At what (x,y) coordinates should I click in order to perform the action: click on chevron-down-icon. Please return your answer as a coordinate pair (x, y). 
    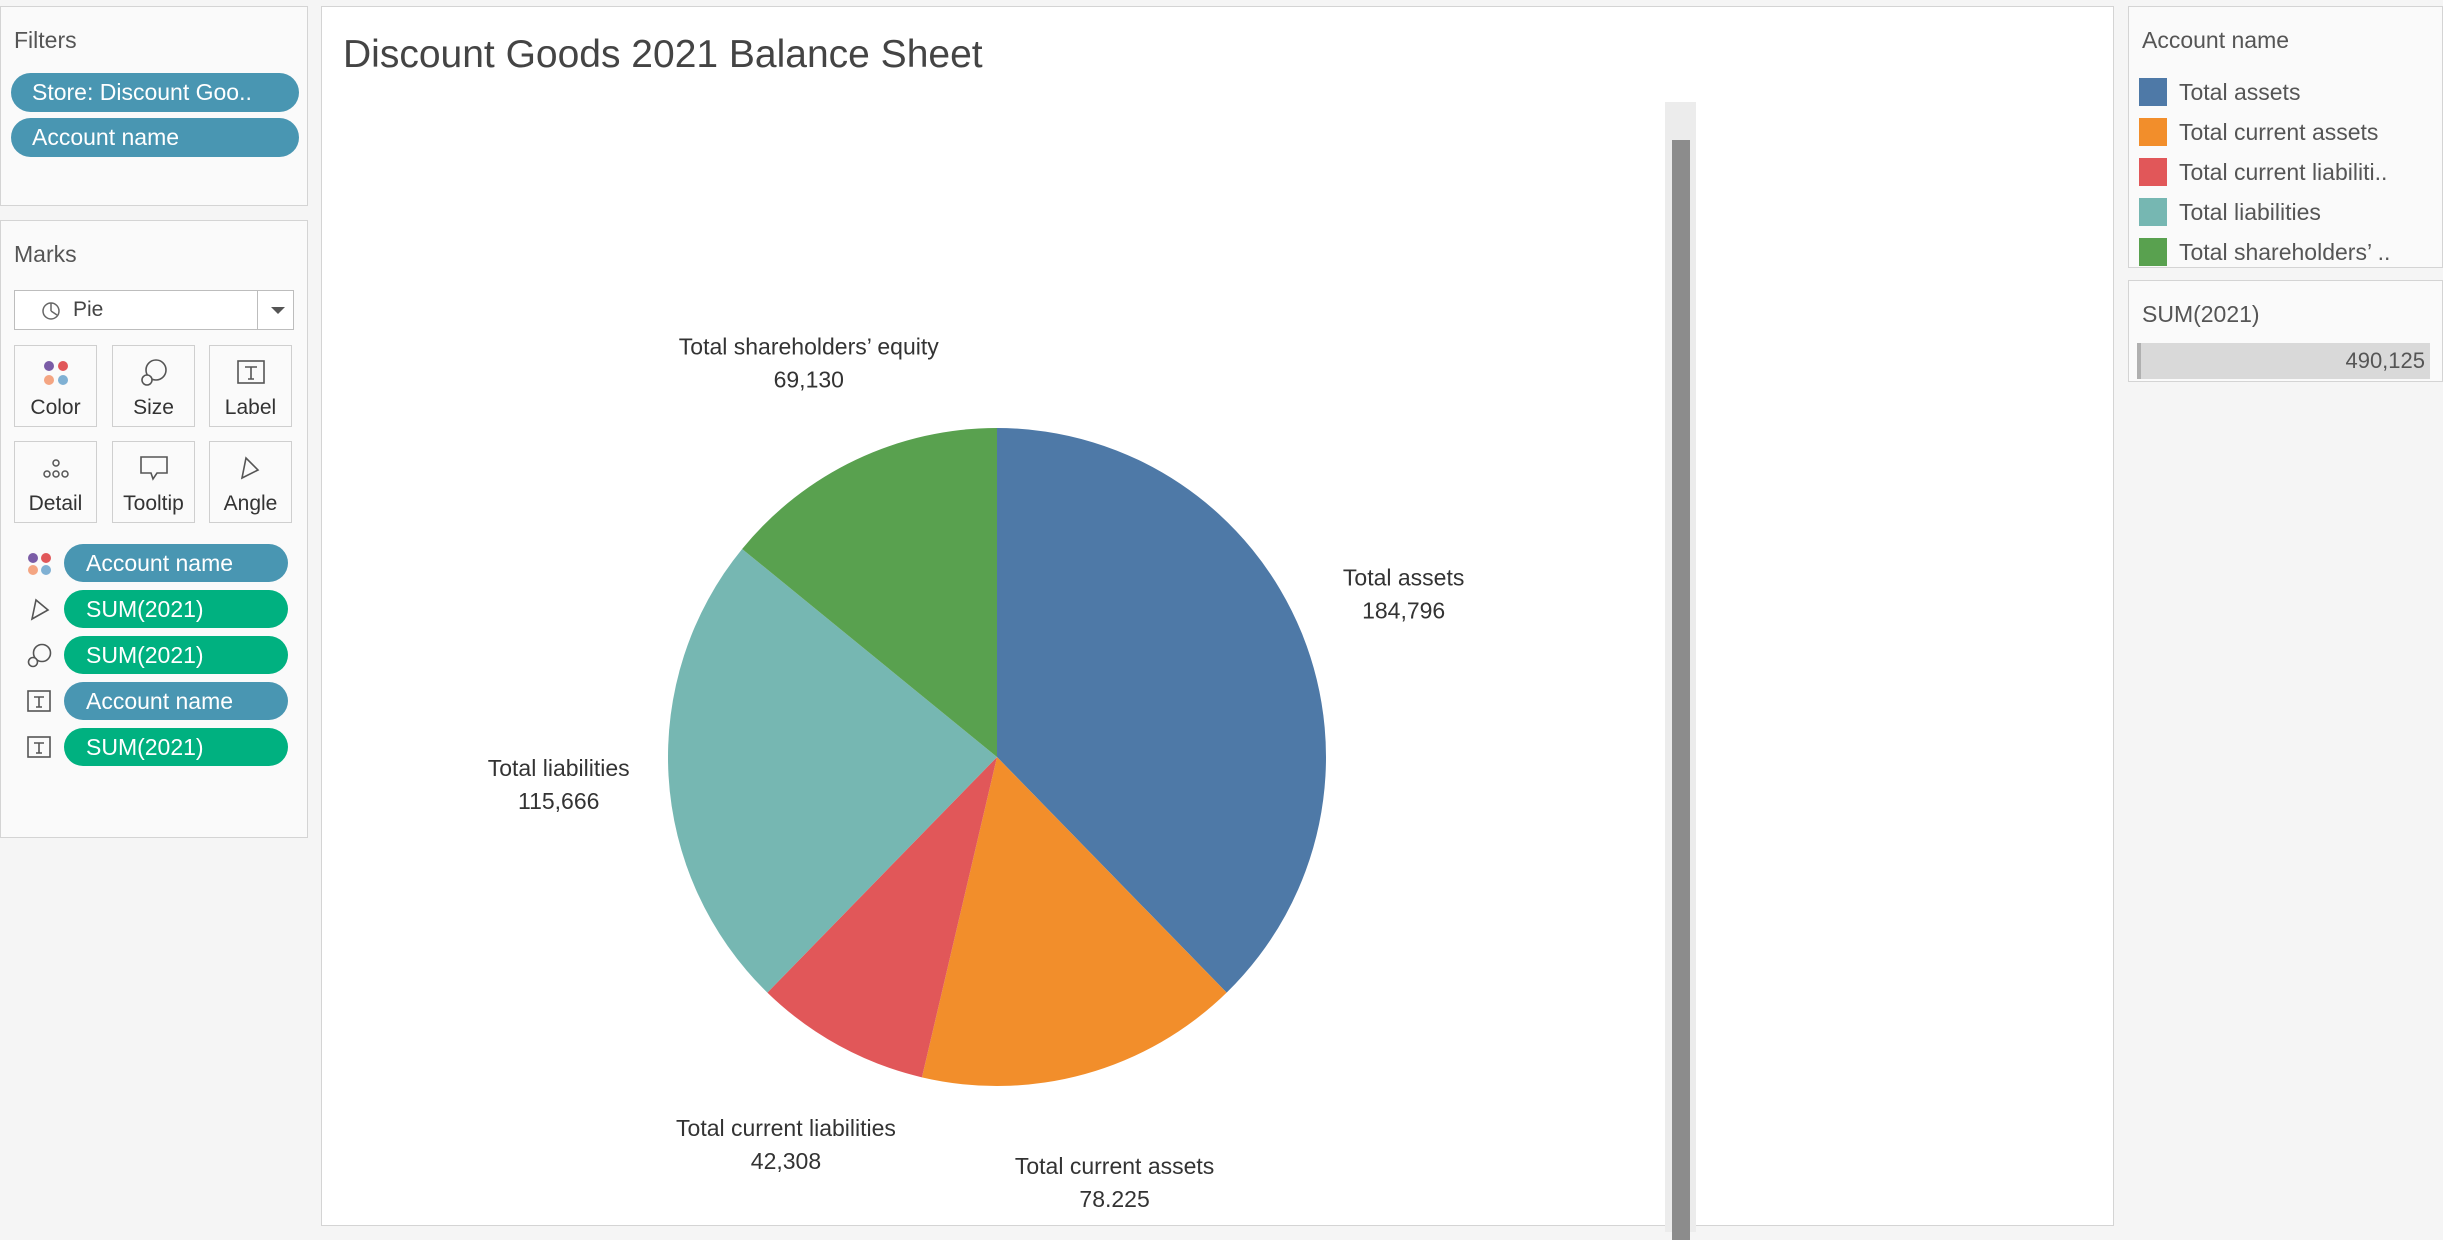
    Looking at the image, I should click on (278, 311).